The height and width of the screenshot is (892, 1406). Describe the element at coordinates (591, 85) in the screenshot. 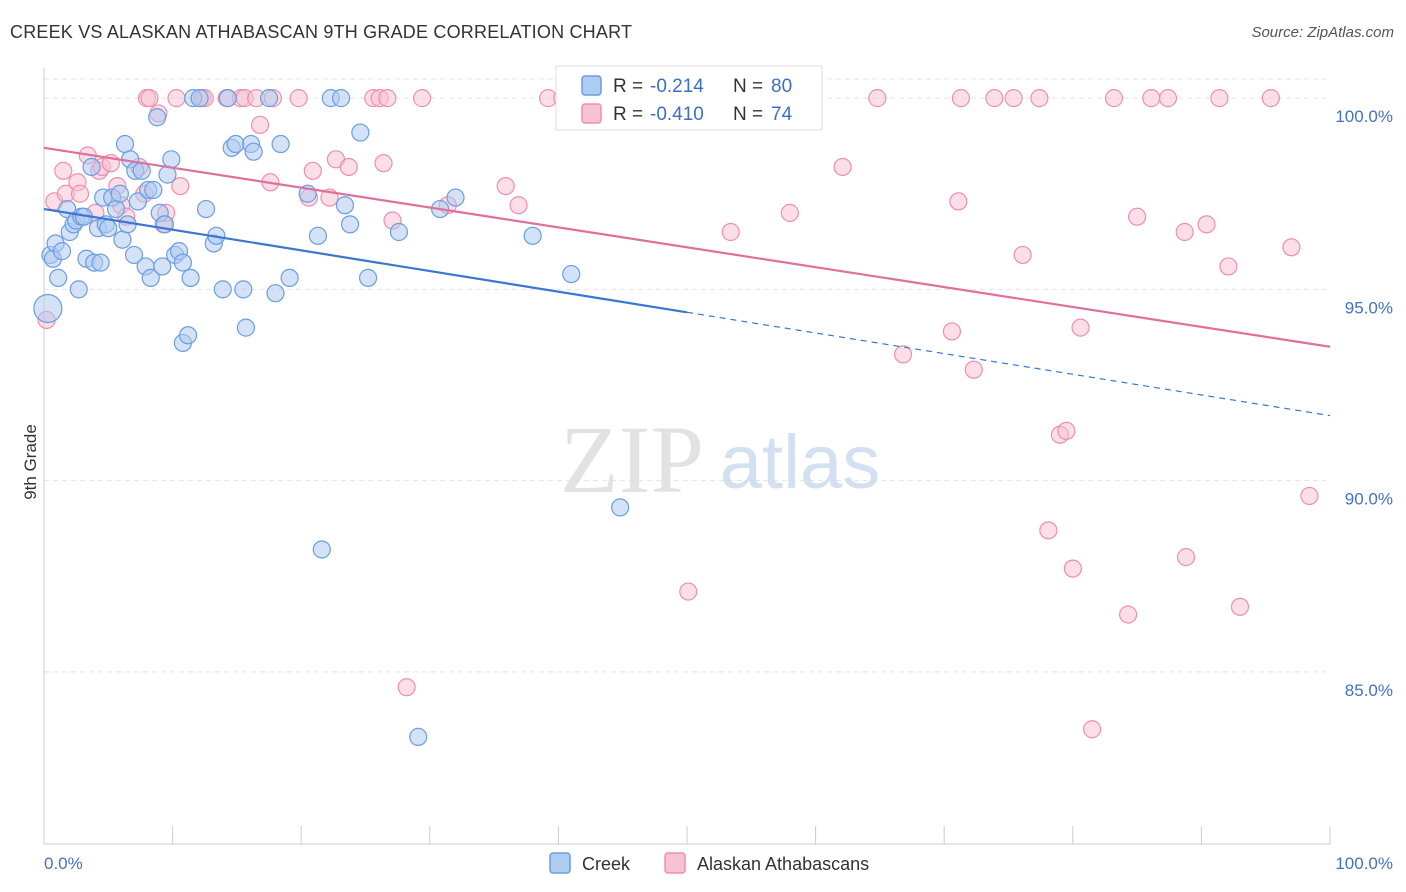

I see `legend-creek-swatch` at that location.